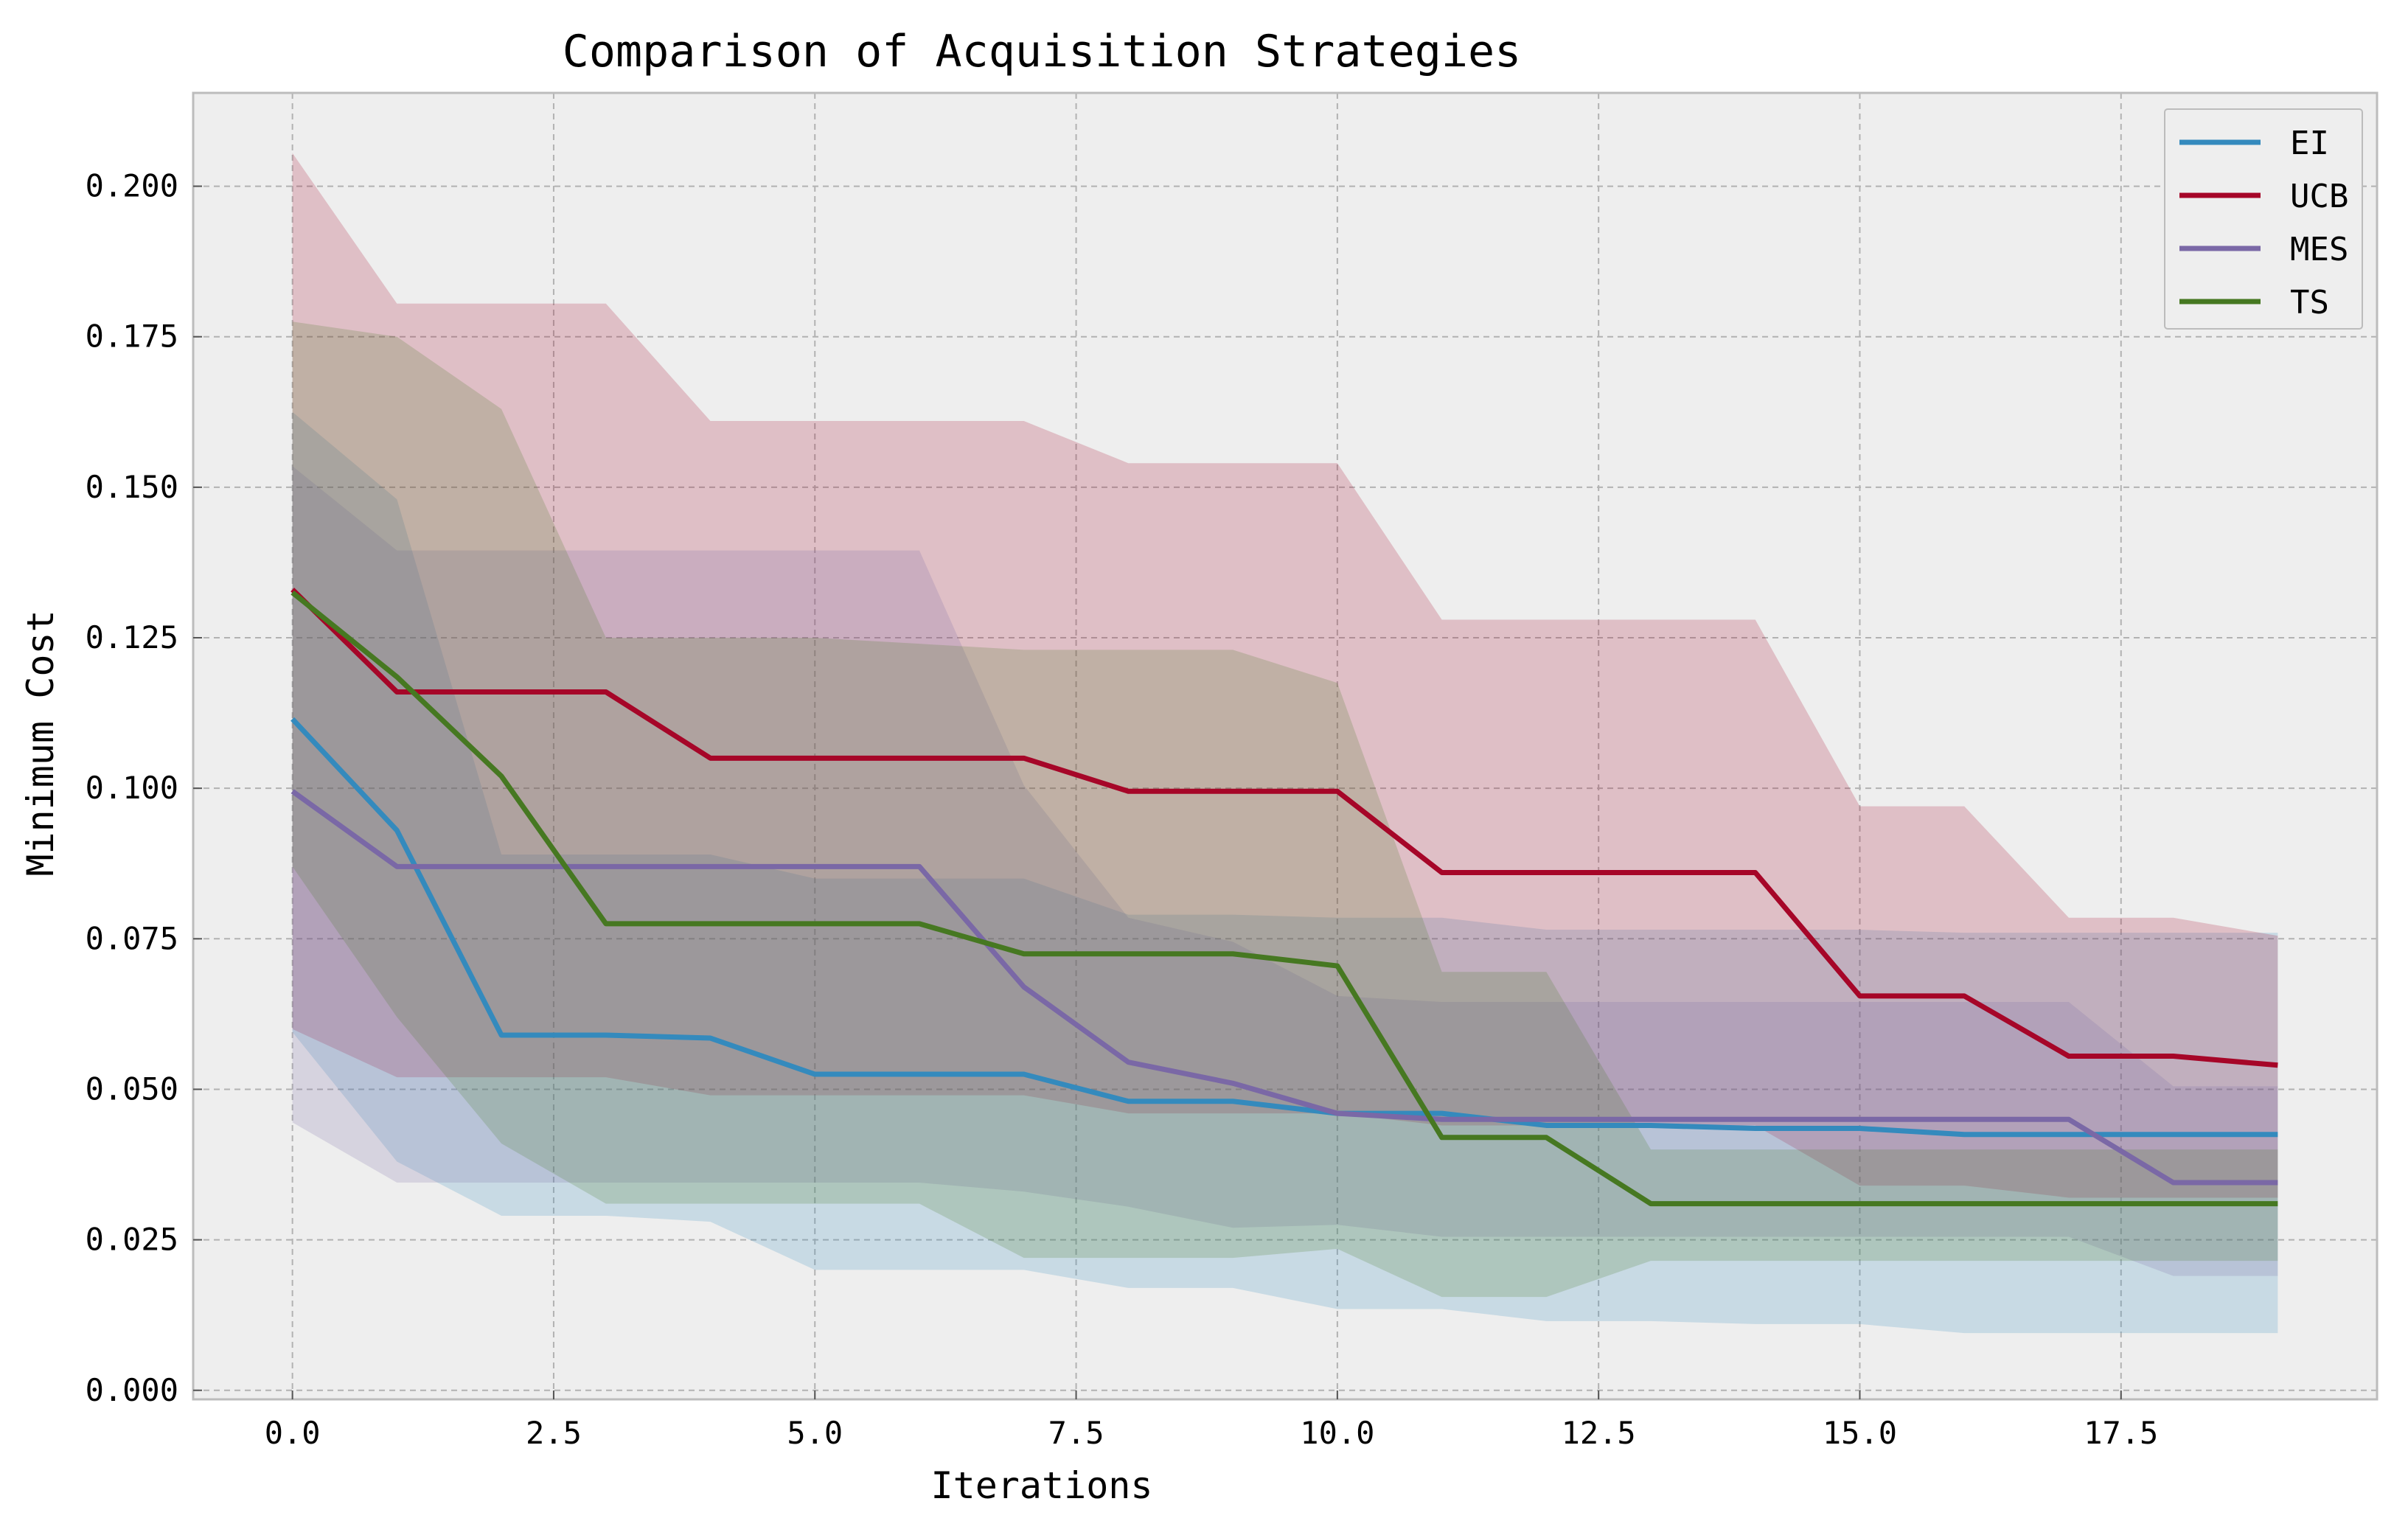  Describe the element at coordinates (815, 1433) in the screenshot. I see `x-tick-label: 5.0` at that location.